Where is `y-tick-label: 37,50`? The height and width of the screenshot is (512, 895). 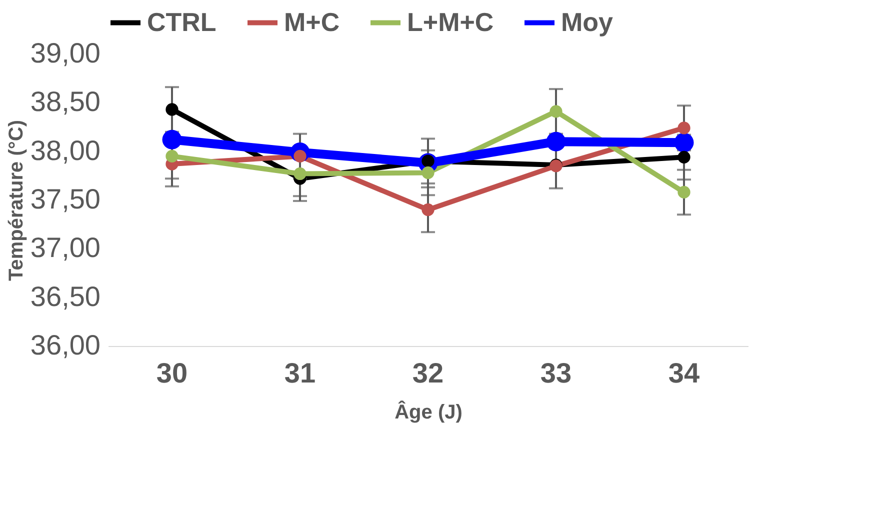 y-tick-label: 37,50 is located at coordinates (65, 199).